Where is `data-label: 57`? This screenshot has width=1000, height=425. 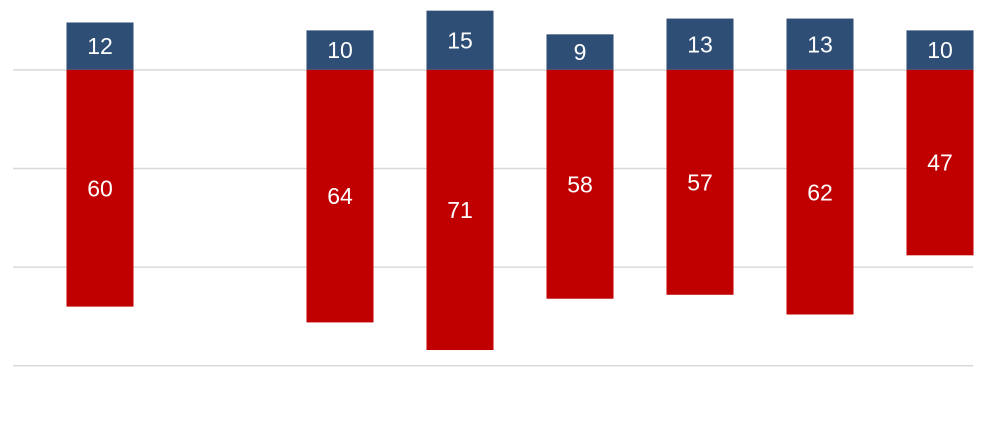 data-label: 57 is located at coordinates (700, 182).